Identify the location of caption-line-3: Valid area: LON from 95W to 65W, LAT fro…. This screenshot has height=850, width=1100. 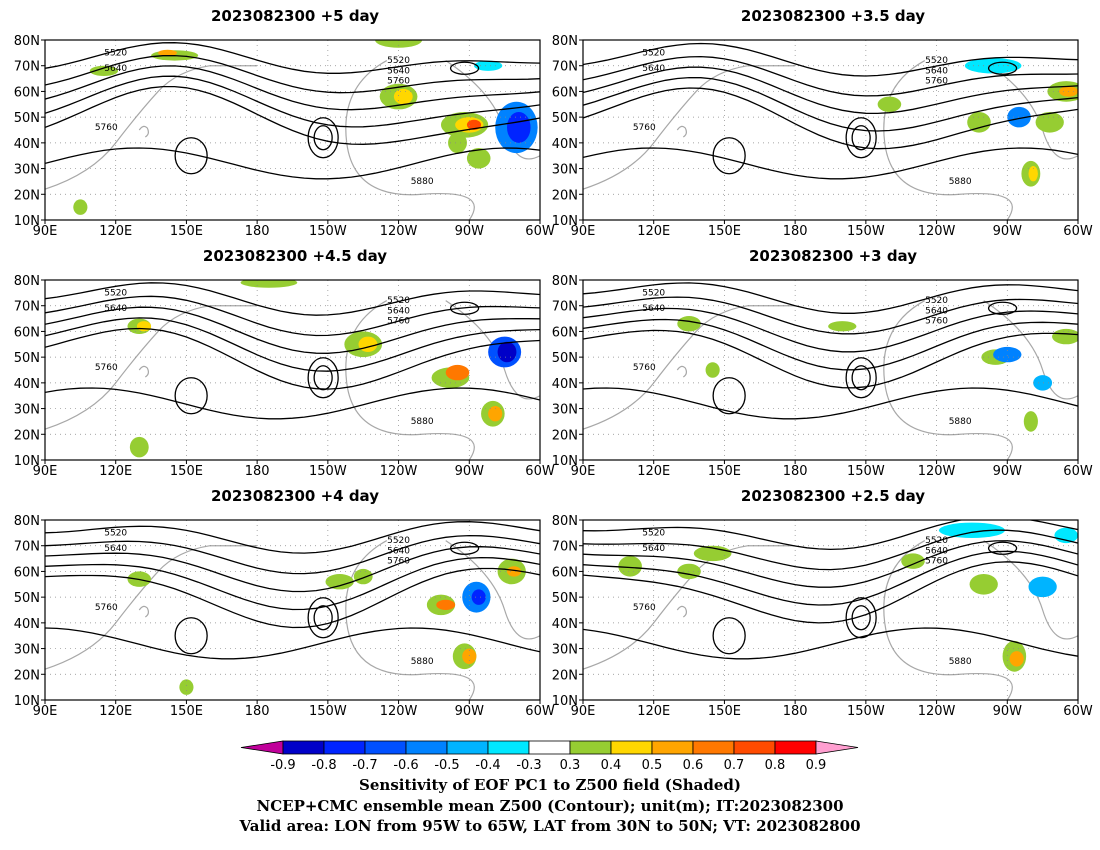
(550, 826).